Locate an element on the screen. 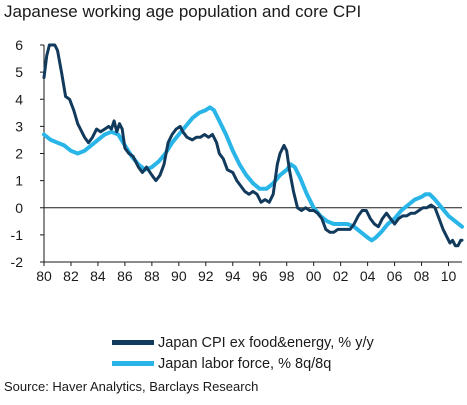  legend-swatch-cpi is located at coordinates (133, 342).